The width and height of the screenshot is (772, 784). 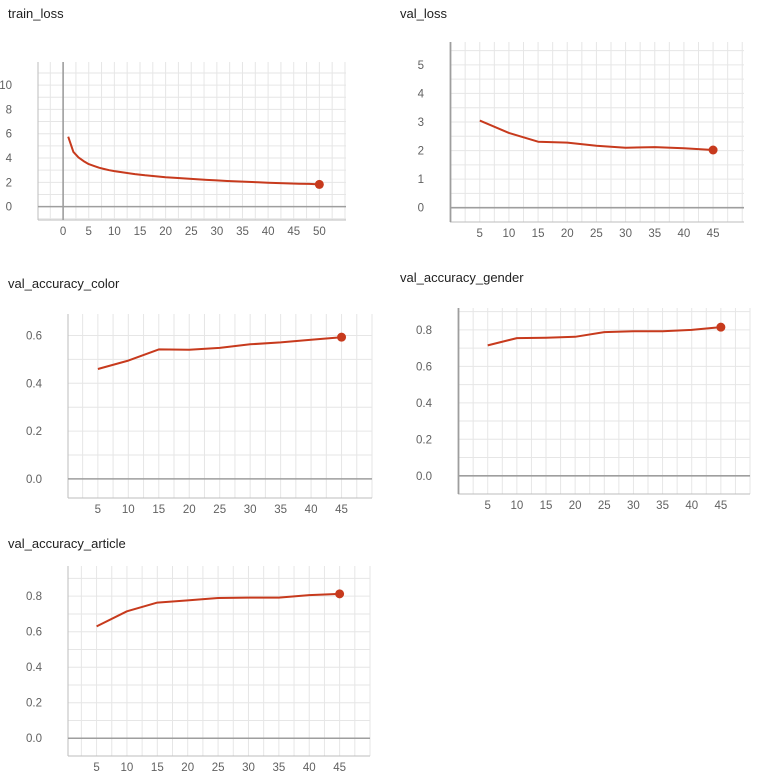 What do you see at coordinates (6, 86) in the screenshot?
I see `y-tick-label: 10` at bounding box center [6, 86].